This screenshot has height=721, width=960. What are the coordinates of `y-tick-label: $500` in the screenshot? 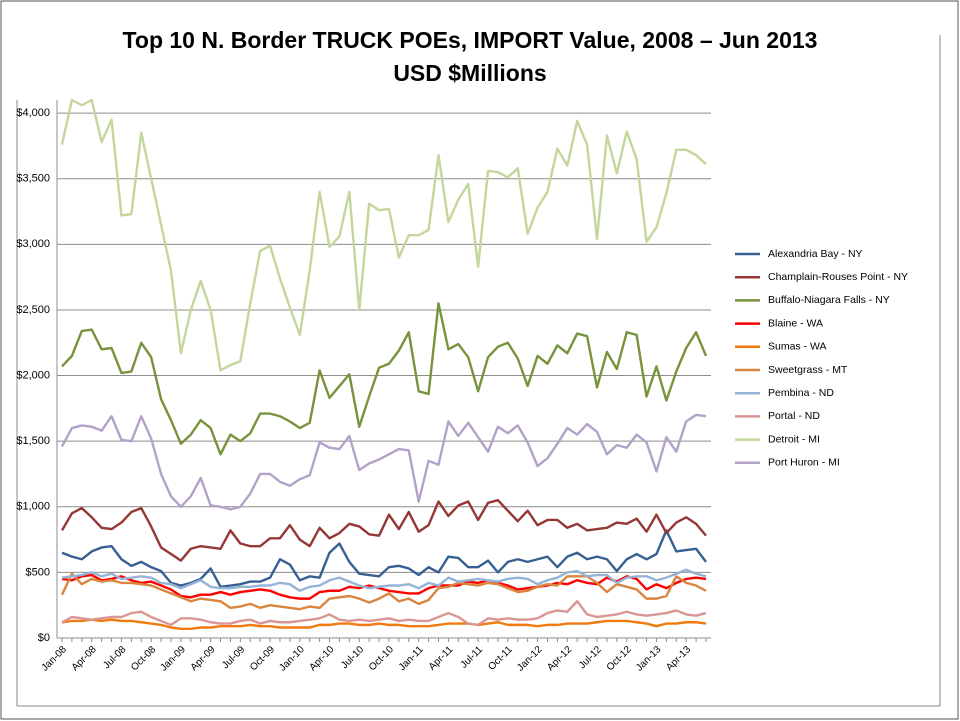 It's located at (38, 572).